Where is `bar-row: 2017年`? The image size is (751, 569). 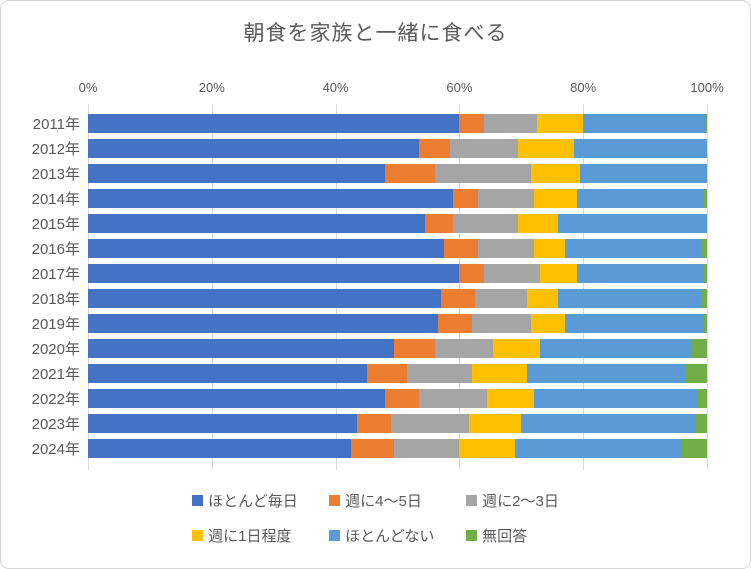 bar-row: 2017年 is located at coordinates (375, 273).